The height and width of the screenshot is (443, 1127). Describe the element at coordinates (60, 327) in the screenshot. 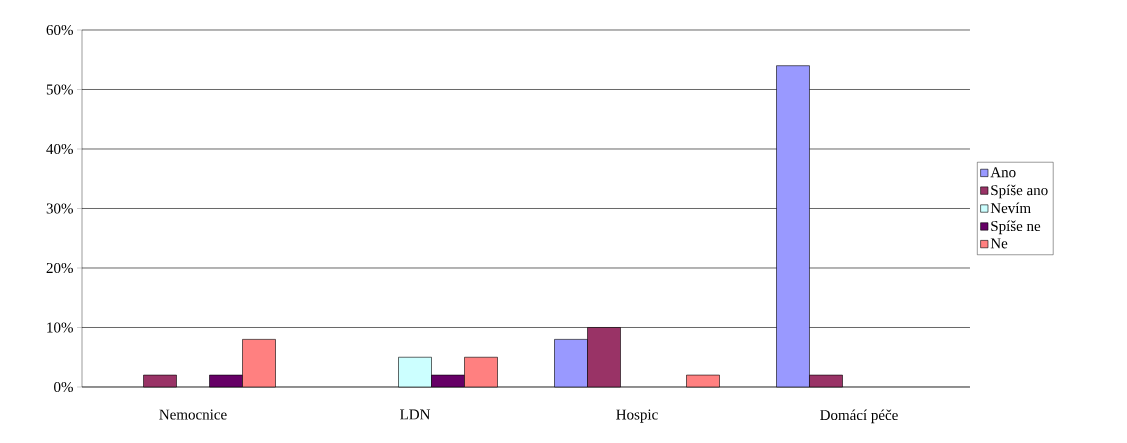

I see `y-tick-label: 10%` at that location.